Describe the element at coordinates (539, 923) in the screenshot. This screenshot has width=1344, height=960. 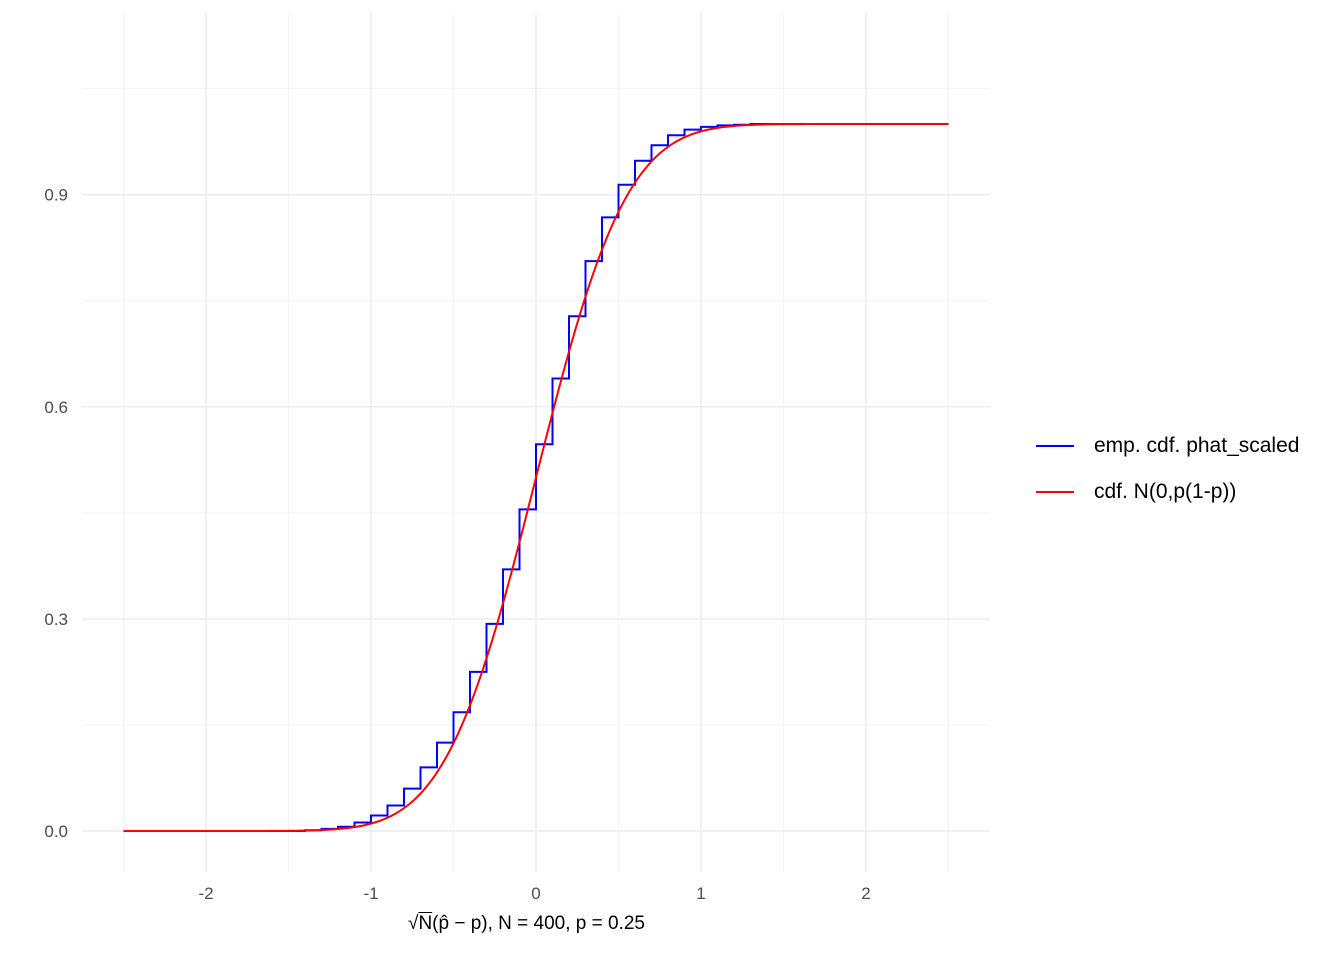
I see `x-axis-label-expr: (p̂ − p), N = 400, p = 0.25` at that location.